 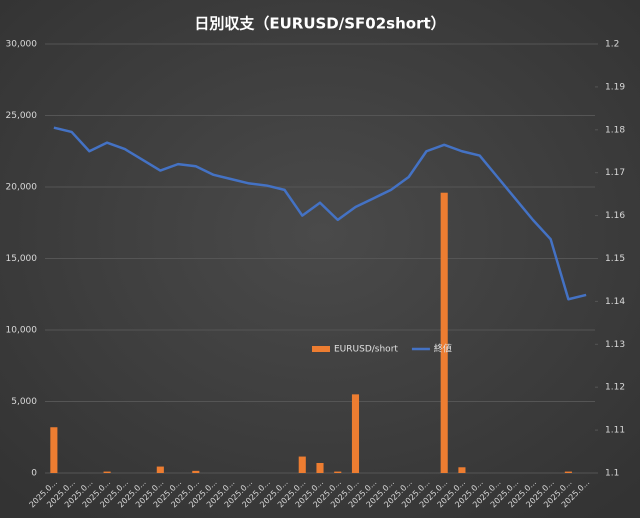 What do you see at coordinates (22, 259) in the screenshot?
I see `y-tick-label: 15,000` at bounding box center [22, 259].